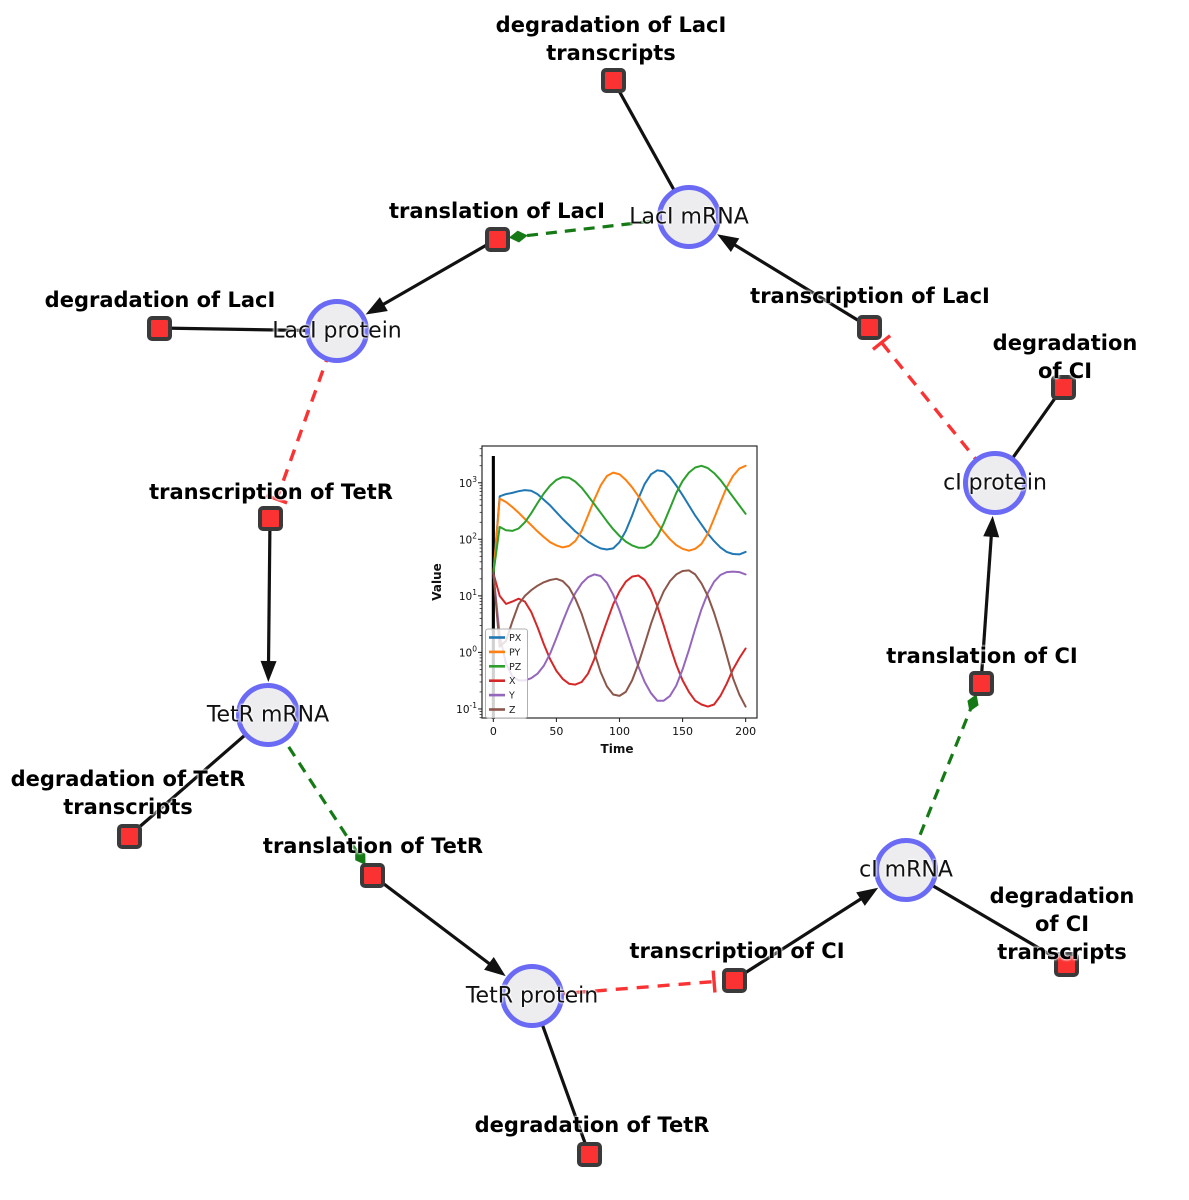  Describe the element at coordinates (617, 749) in the screenshot. I see `chart-xaxis-label: Time` at that location.